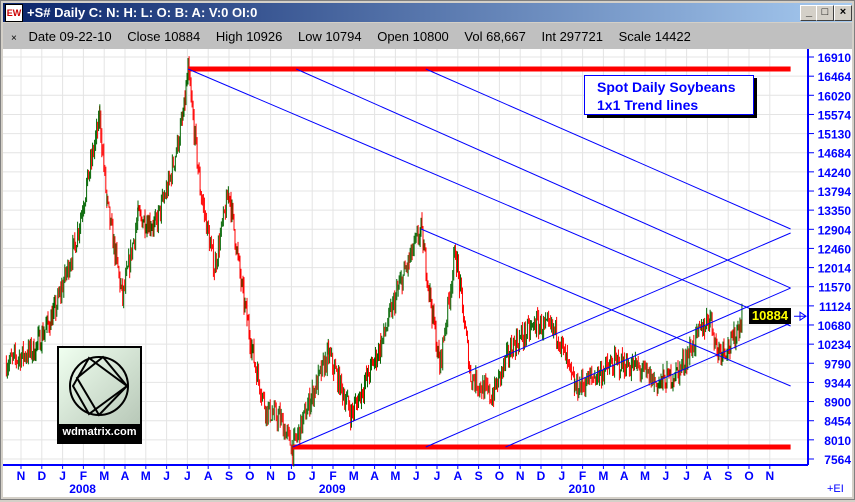 The image size is (855, 502). Describe the element at coordinates (164, 36) in the screenshot. I see `info-close: Close 10884` at that location.